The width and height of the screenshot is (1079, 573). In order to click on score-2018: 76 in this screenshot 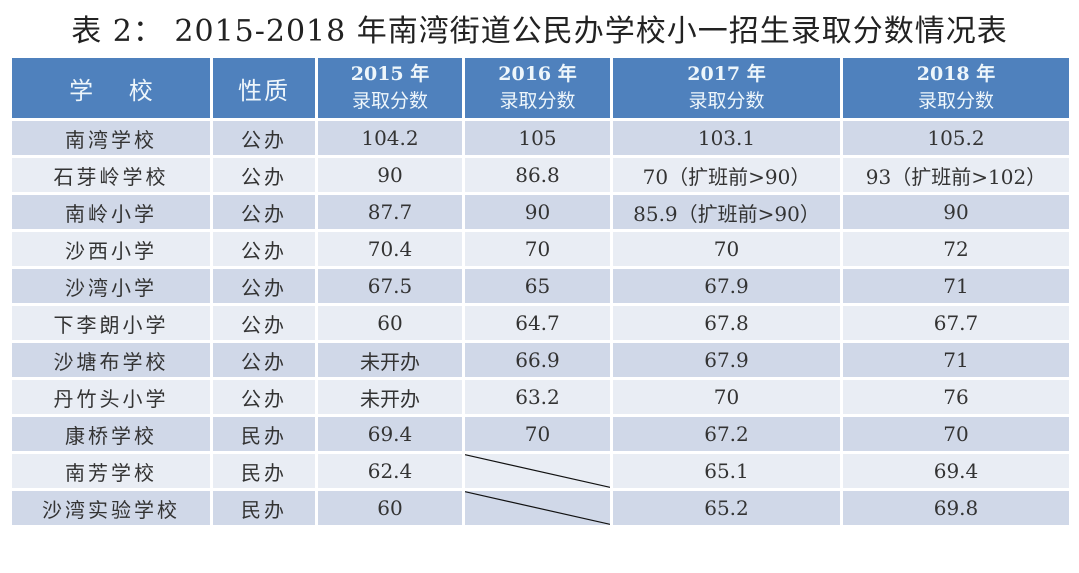, I will do `click(956, 397)`.